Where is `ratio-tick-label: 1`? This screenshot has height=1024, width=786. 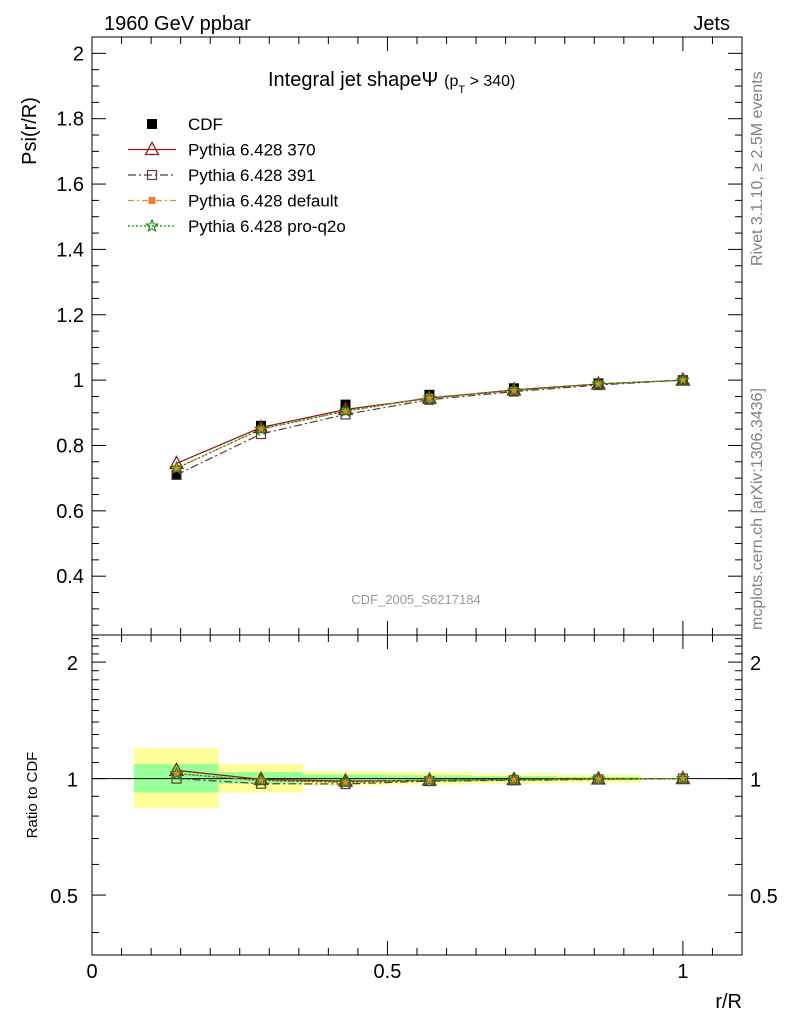
ratio-tick-label: 1 is located at coordinates (72, 781).